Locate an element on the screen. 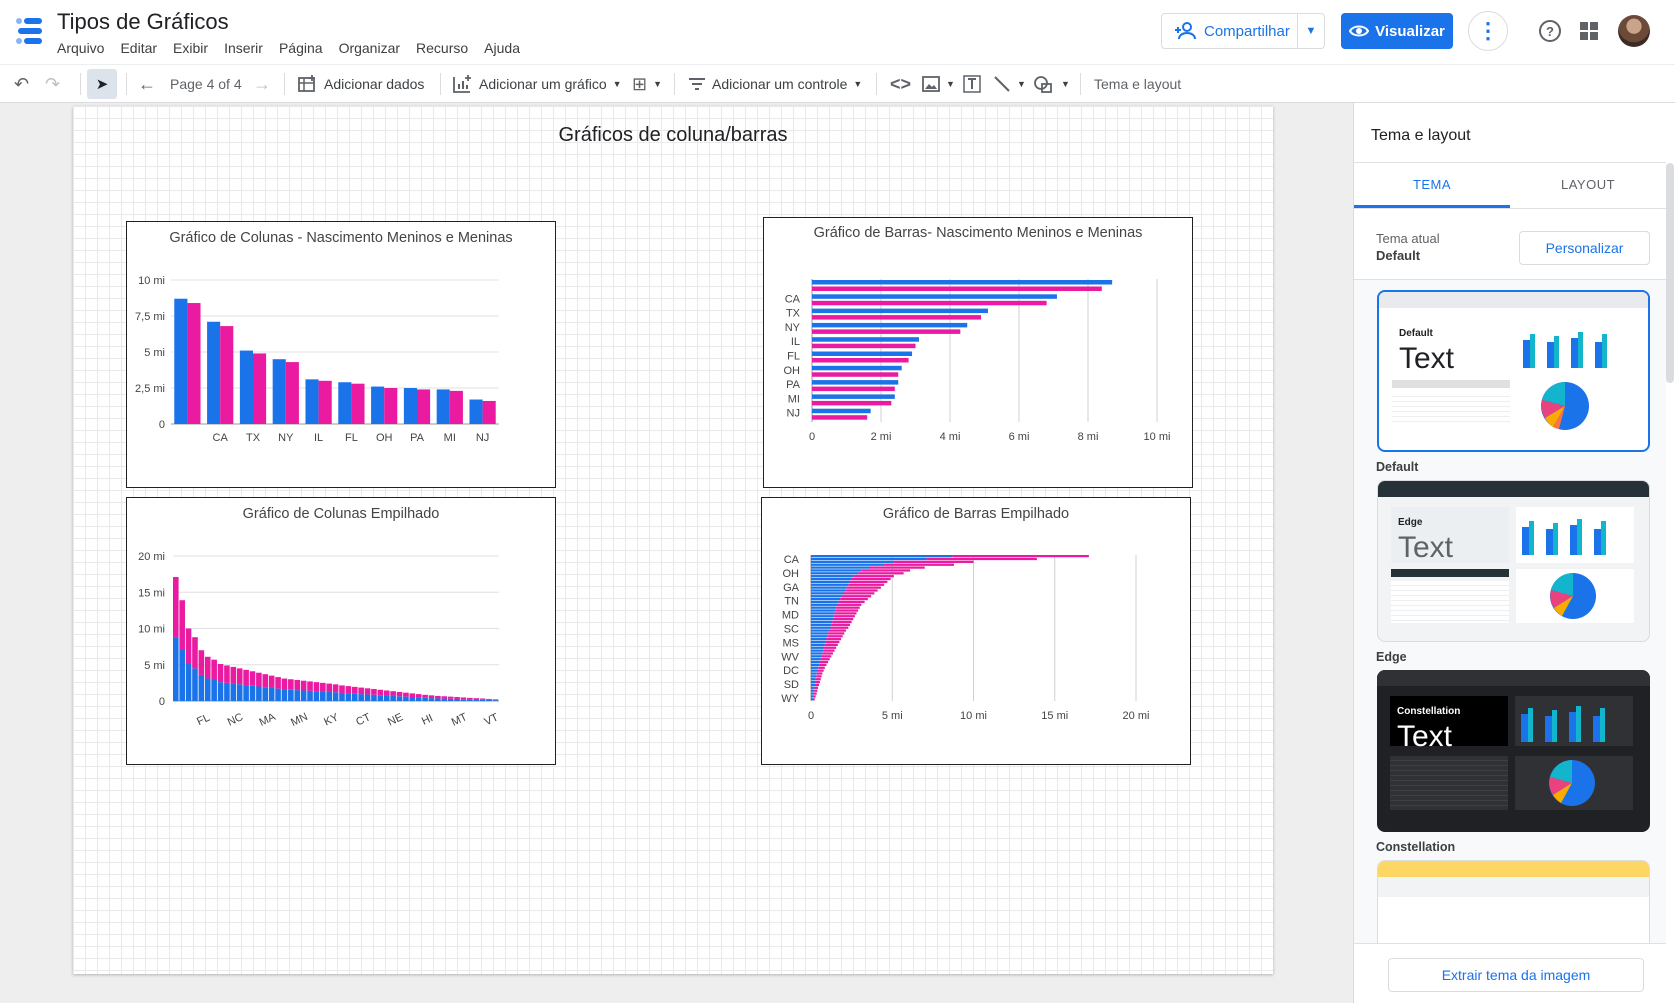  previous-page-icon: ← is located at coordinates (147, 83).